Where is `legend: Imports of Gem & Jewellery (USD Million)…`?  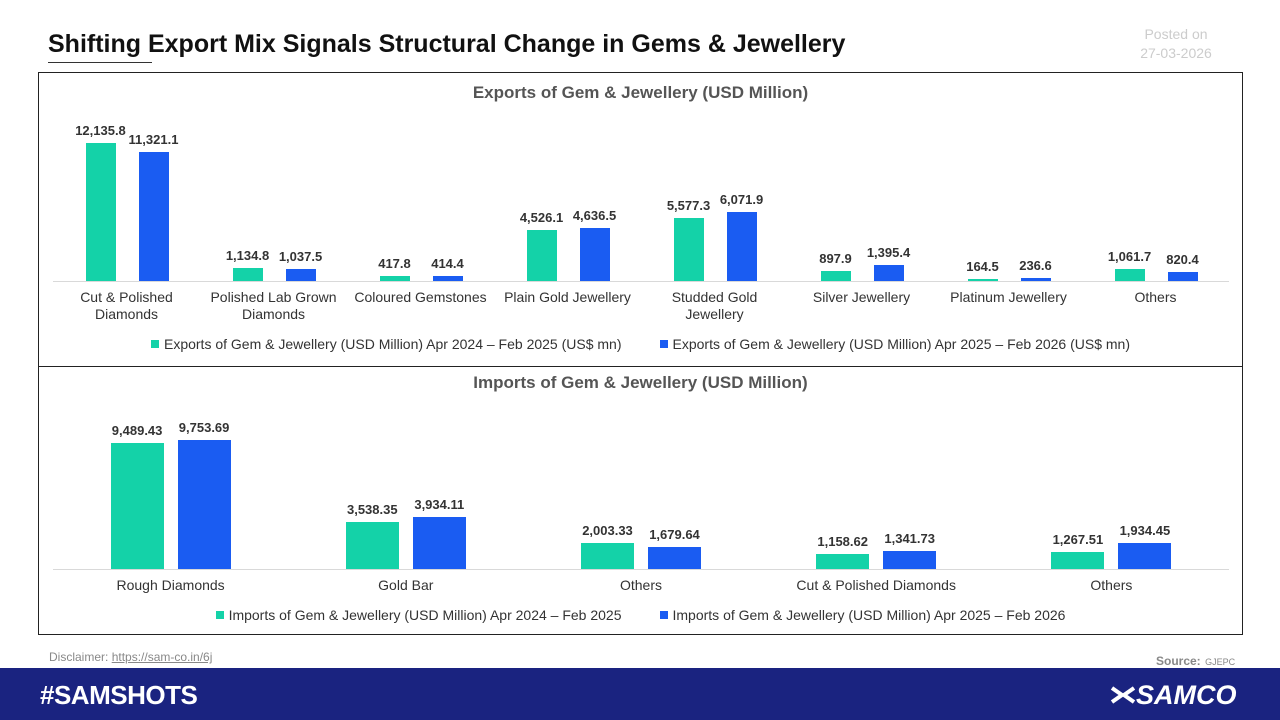 legend: Imports of Gem & Jewellery (USD Million)… is located at coordinates (640, 615).